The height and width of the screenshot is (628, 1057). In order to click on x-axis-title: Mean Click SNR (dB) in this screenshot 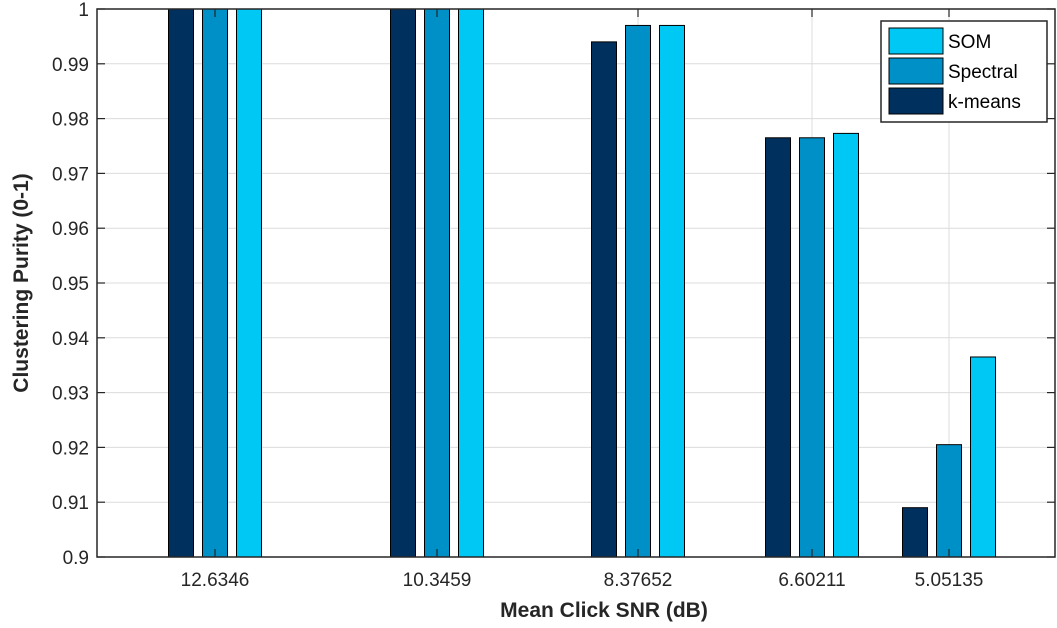, I will do `click(604, 610)`.